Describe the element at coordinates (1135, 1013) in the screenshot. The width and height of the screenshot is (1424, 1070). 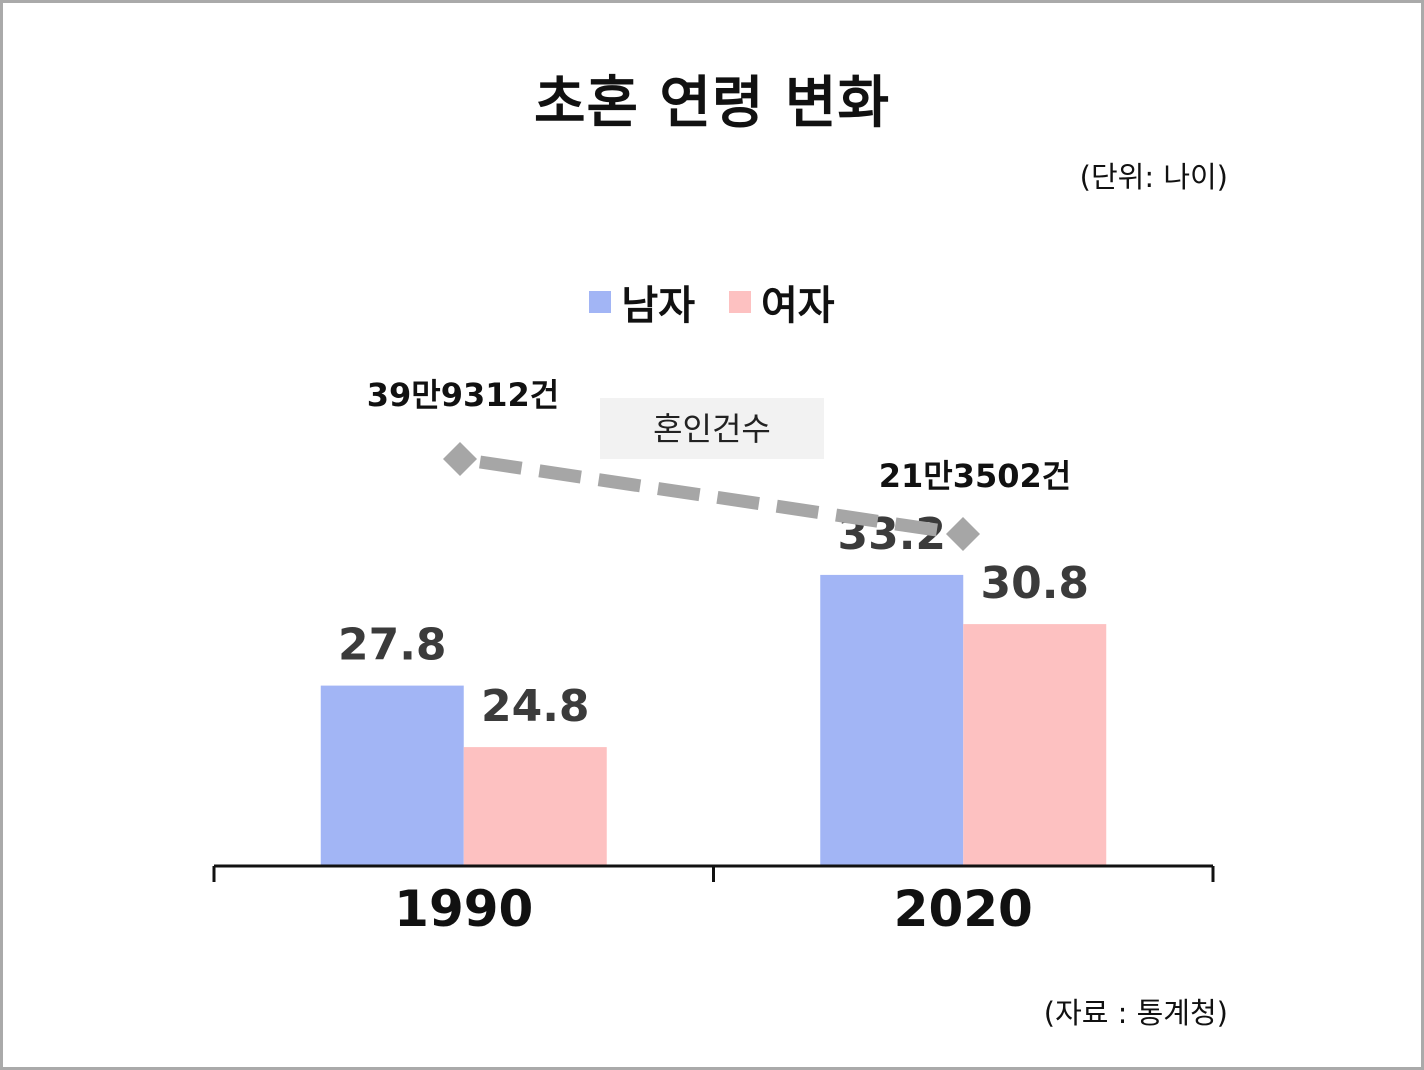
I see `source-note: (자료 : 통계청)` at that location.